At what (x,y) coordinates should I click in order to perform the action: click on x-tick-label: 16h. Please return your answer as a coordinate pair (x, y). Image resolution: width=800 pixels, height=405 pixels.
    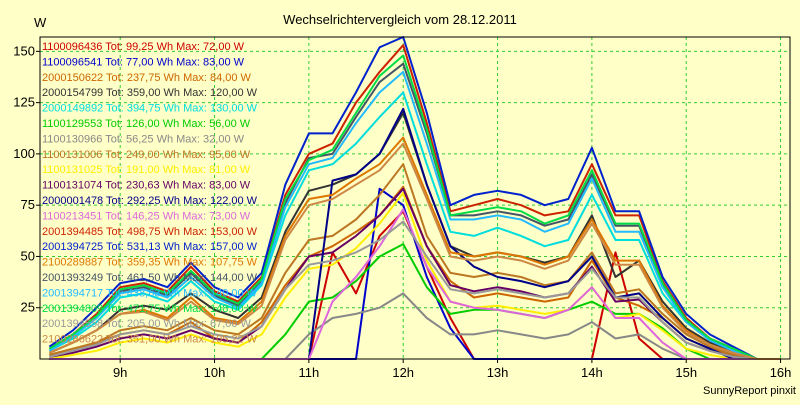
    Looking at the image, I should click on (781, 372).